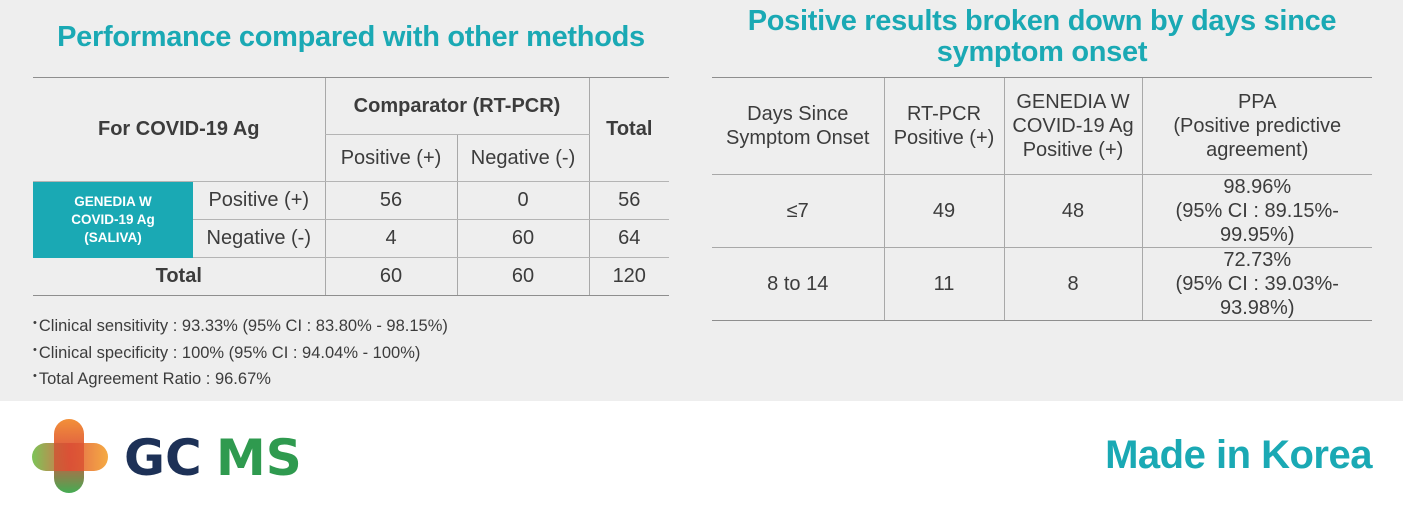 Image resolution: width=1403 pixels, height=505 pixels. Describe the element at coordinates (259, 200) in the screenshot. I see `row-label-positive: Positive (+)` at that location.